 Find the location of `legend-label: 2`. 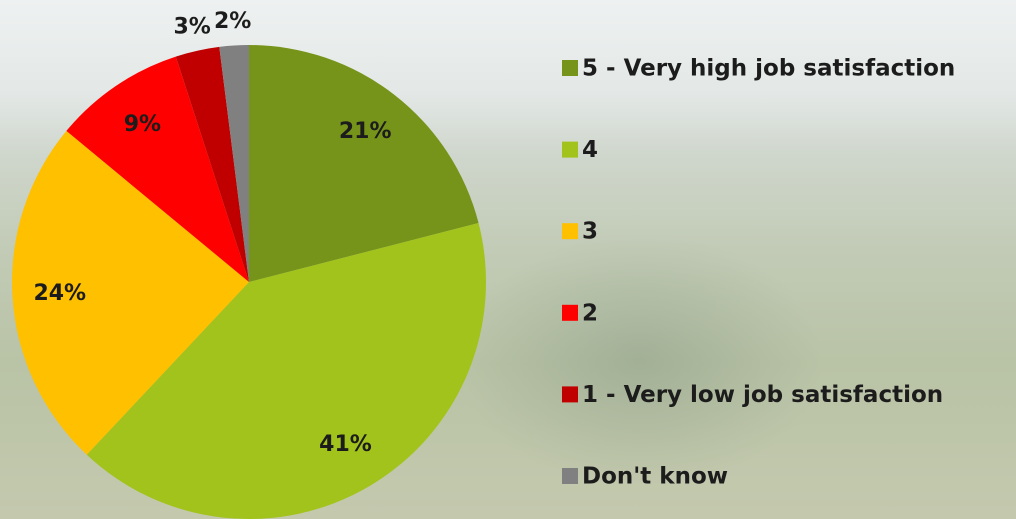

legend-label: 2 is located at coordinates (590, 313).